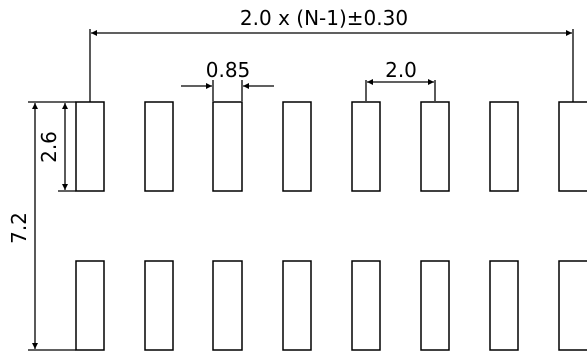 Image resolution: width=587 pixels, height=354 pixels. Describe the element at coordinates (19, 228) in the screenshot. I see `row-span-label: 7.2` at that location.